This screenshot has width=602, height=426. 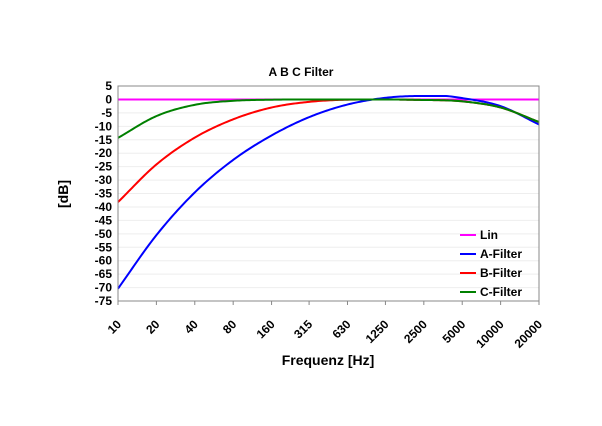 What do you see at coordinates (303, 329) in the screenshot?
I see `x-tick-label: 315` at bounding box center [303, 329].